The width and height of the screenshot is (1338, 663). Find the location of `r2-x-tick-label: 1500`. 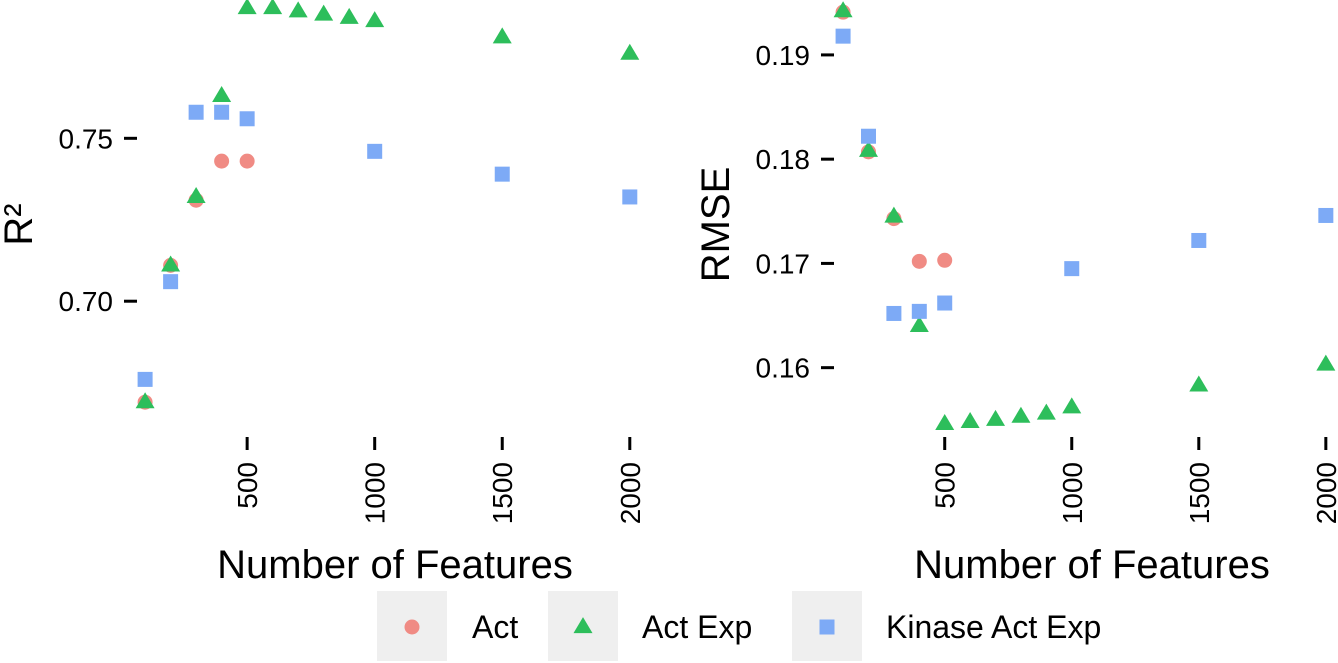

r2-x-tick-label: 1500 is located at coordinates (502, 493).